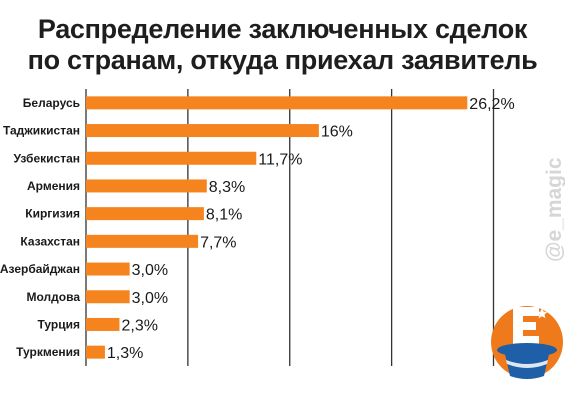  I want to click on value-label: 8,3%, so click(227, 187).